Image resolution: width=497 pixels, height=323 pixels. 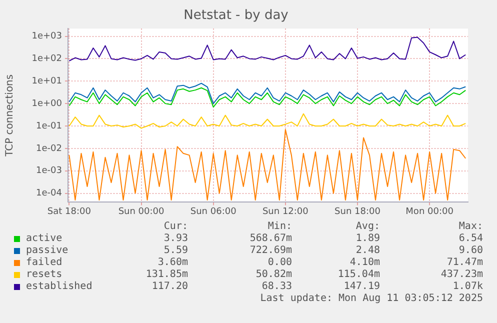 I want to click on chart-title: Netstat - by day, so click(x=236, y=16).